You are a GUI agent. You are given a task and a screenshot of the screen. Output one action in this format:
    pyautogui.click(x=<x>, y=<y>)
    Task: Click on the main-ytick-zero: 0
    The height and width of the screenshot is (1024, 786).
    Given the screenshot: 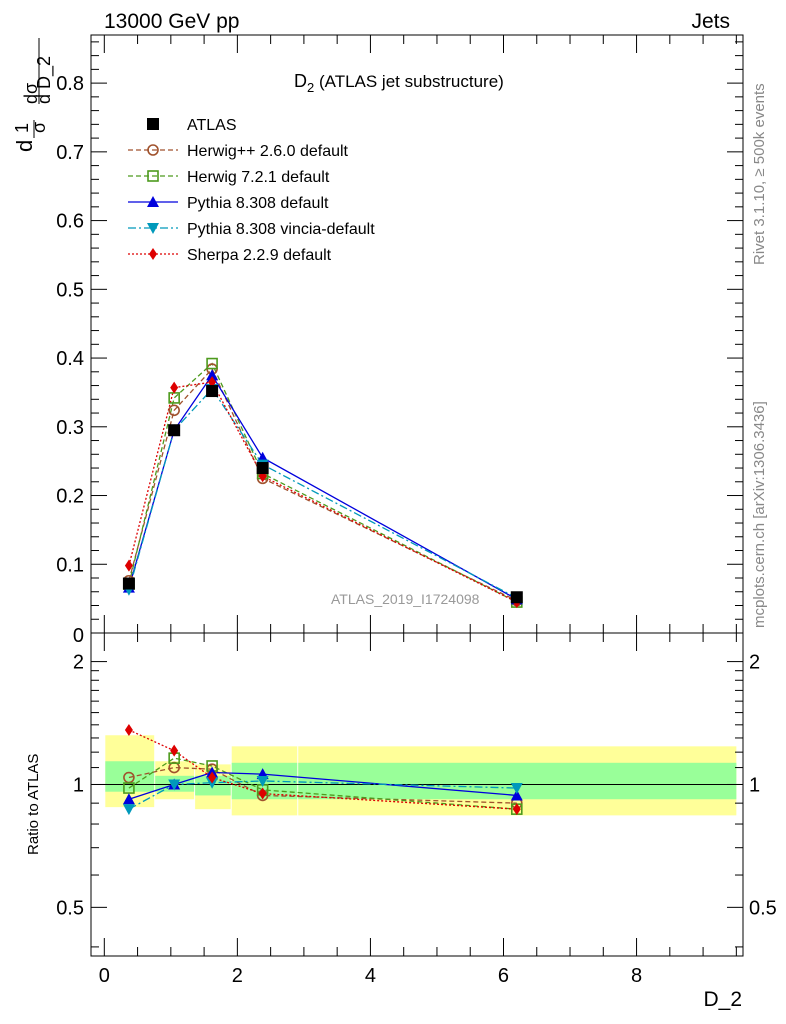 What is the action you would take?
    pyautogui.click(x=78, y=636)
    